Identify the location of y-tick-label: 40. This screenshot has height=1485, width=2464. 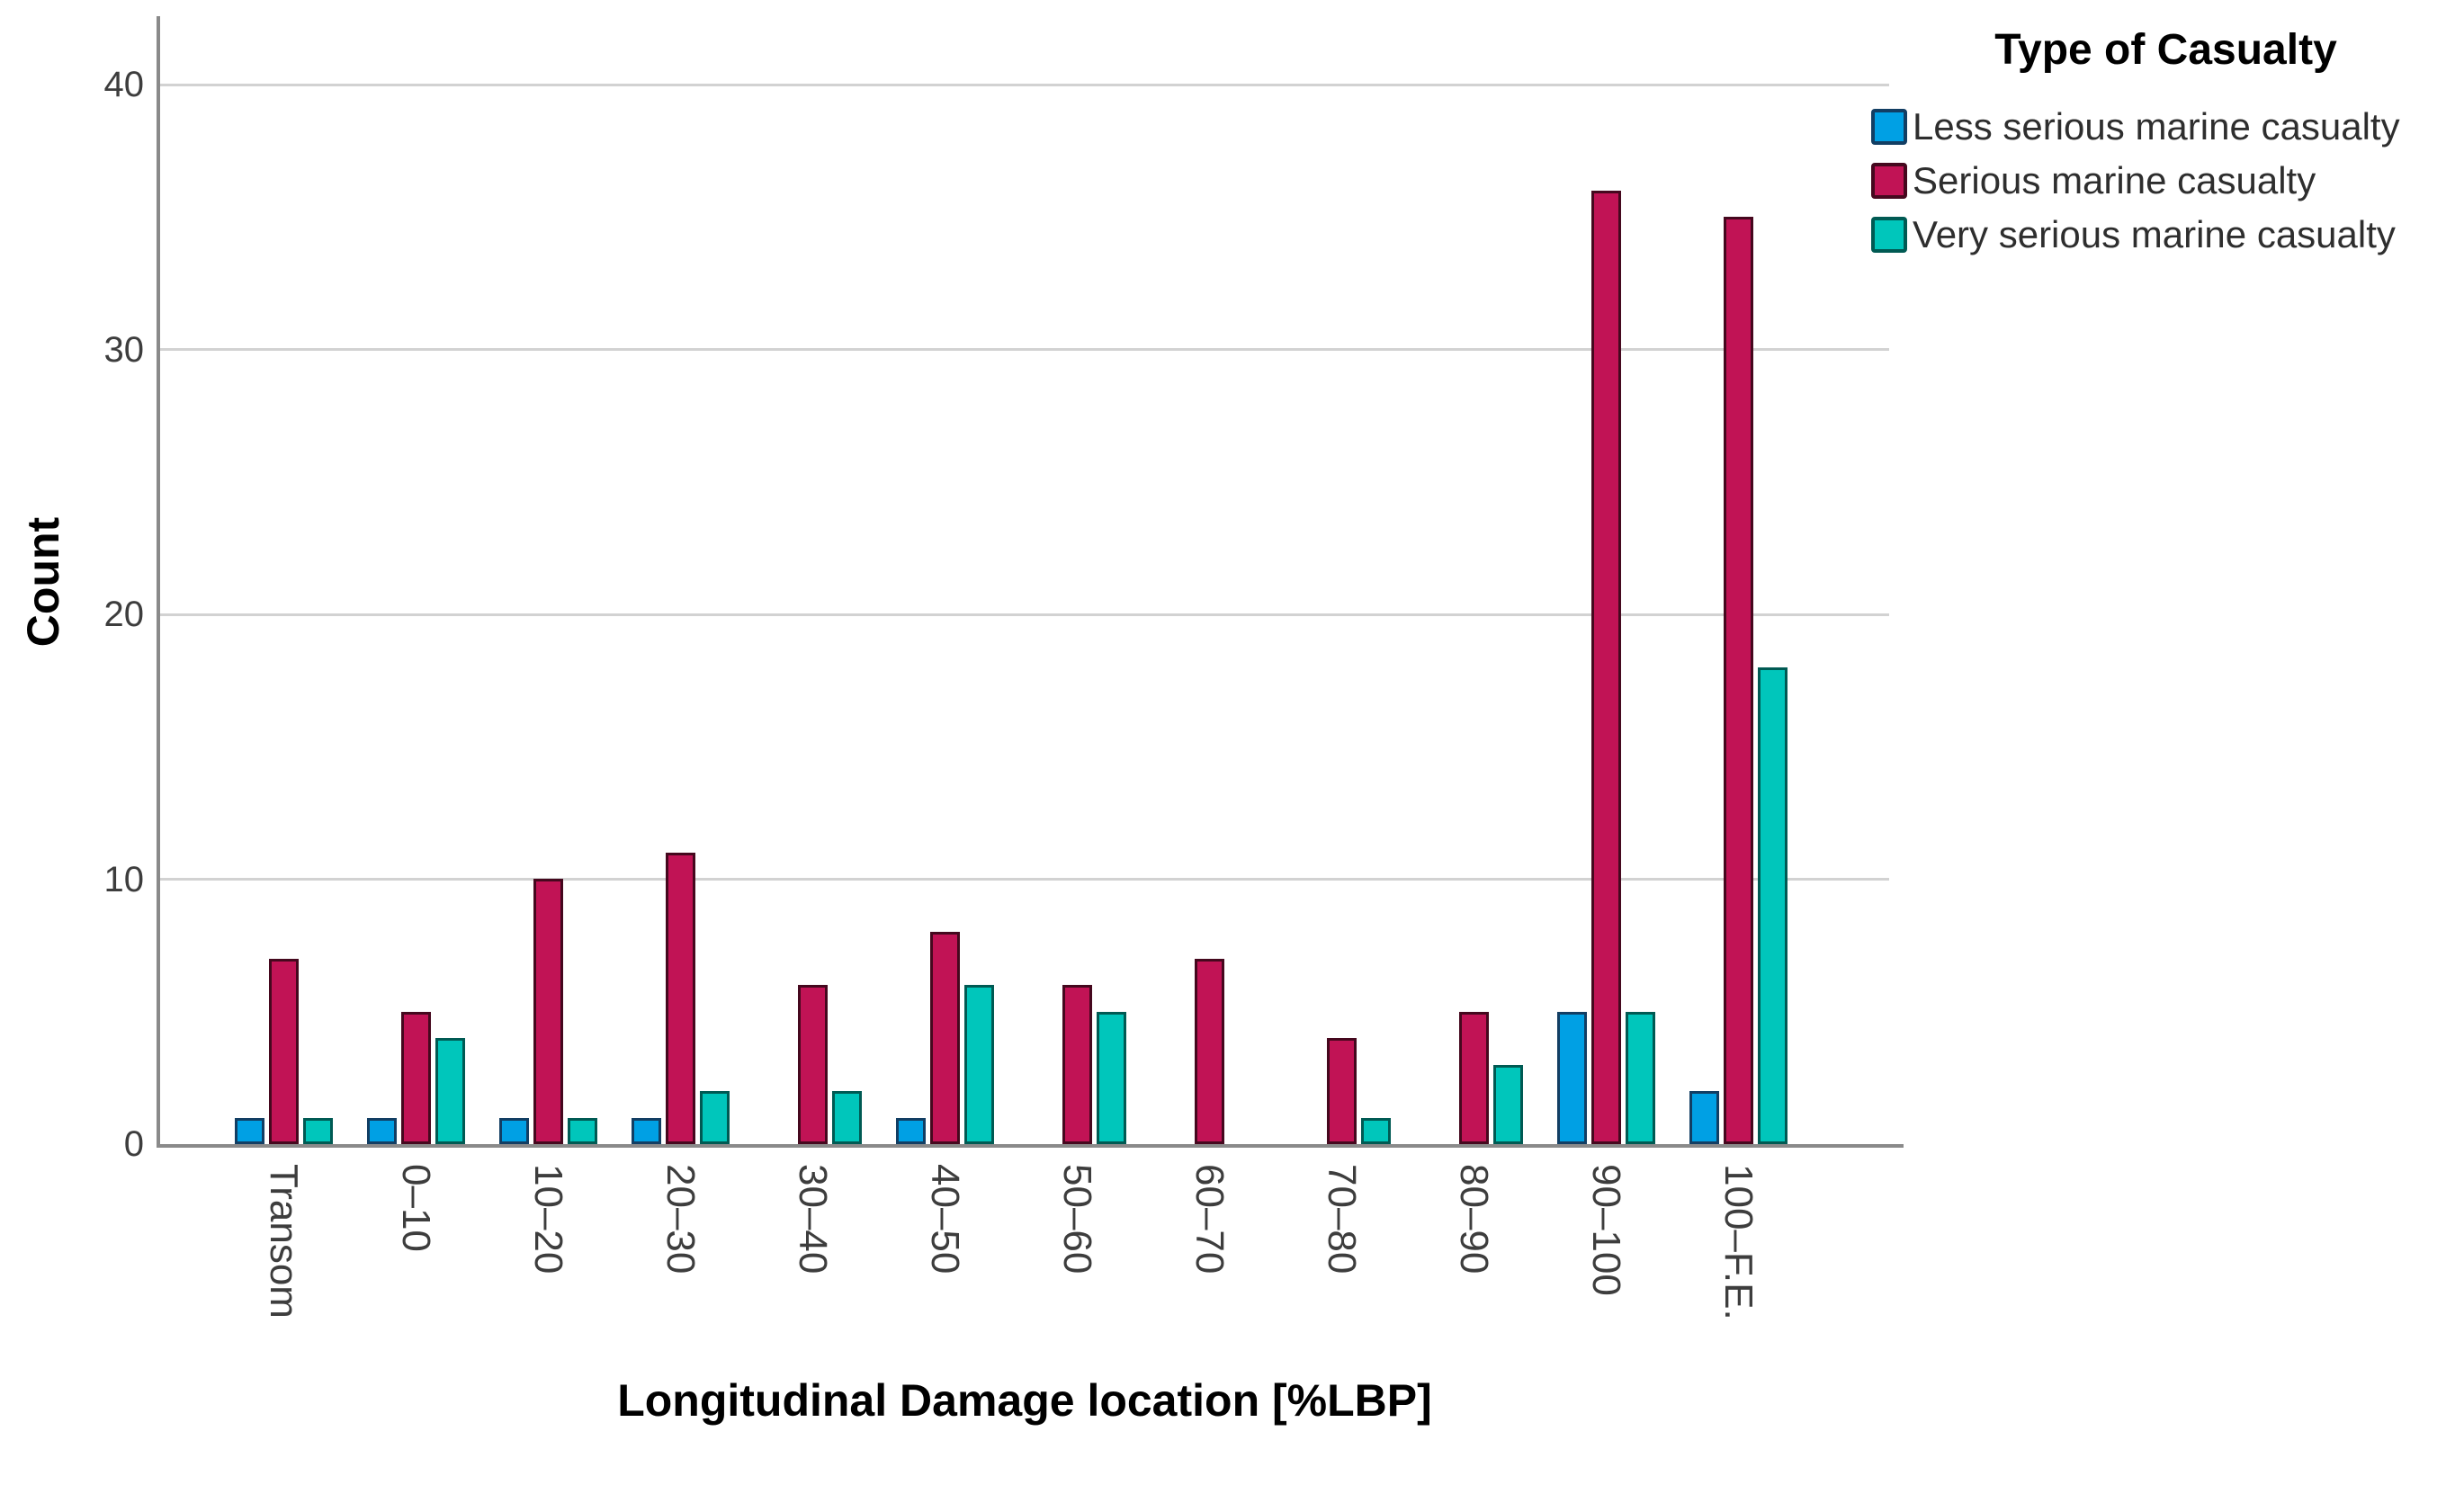
(124, 84).